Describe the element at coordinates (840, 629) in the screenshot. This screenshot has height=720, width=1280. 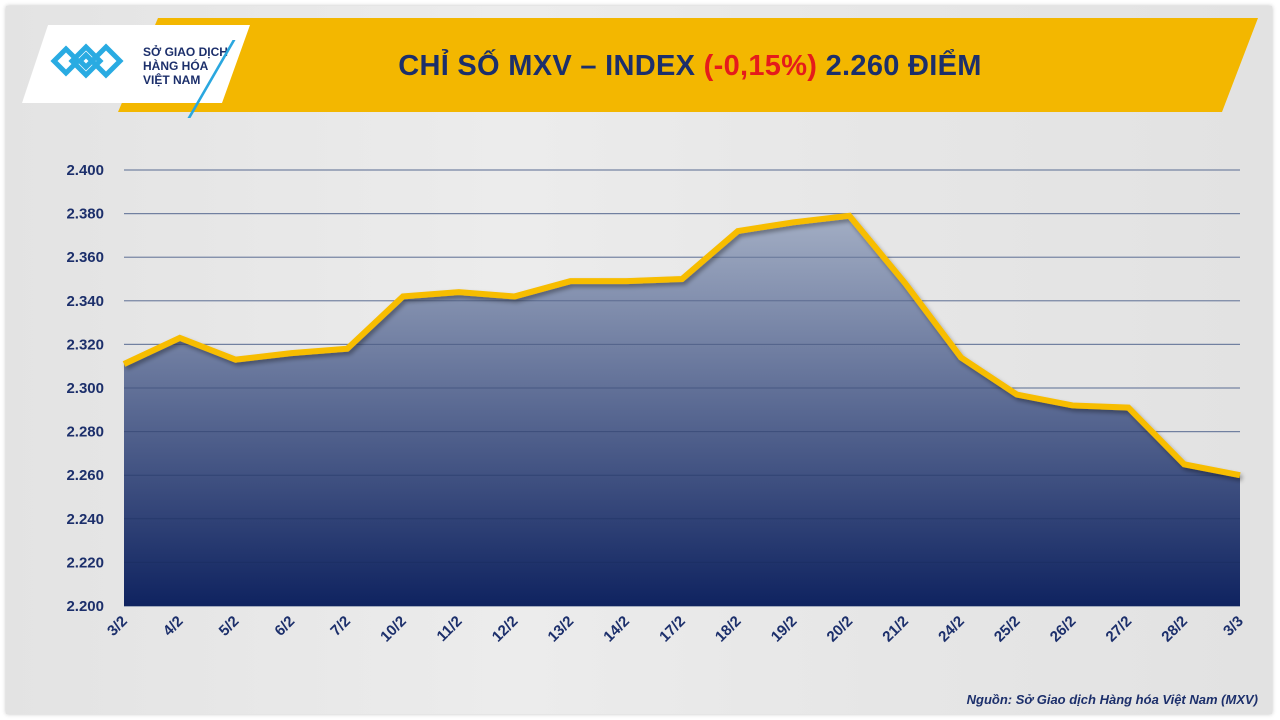
I see `x-tick-label: 20/2` at that location.